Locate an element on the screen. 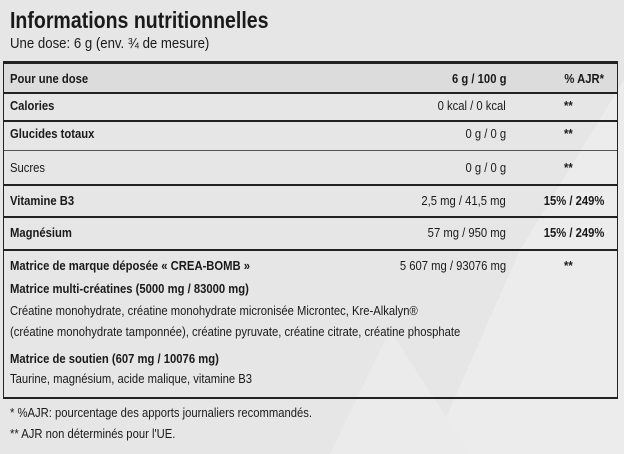  matrix-name: Matrice de marque déposée « CREA-BOMB » is located at coordinates (130, 266).